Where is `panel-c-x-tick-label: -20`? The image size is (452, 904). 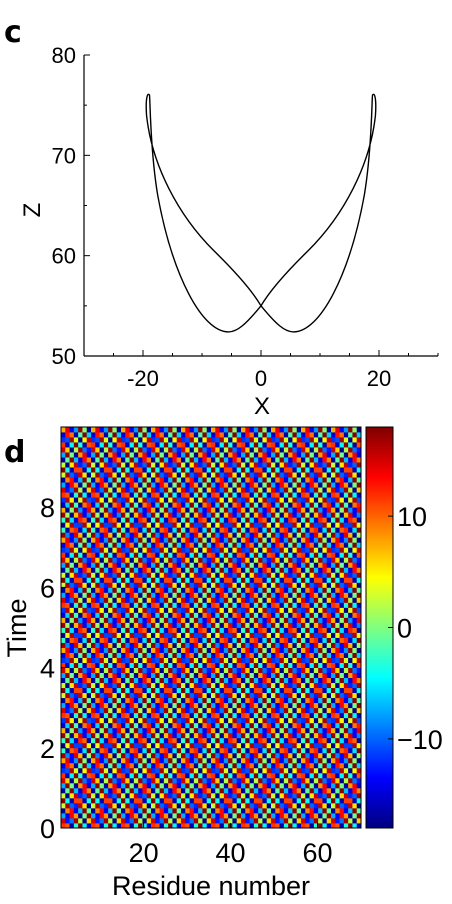
panel-c-x-tick-label: -20 is located at coordinates (143, 378).